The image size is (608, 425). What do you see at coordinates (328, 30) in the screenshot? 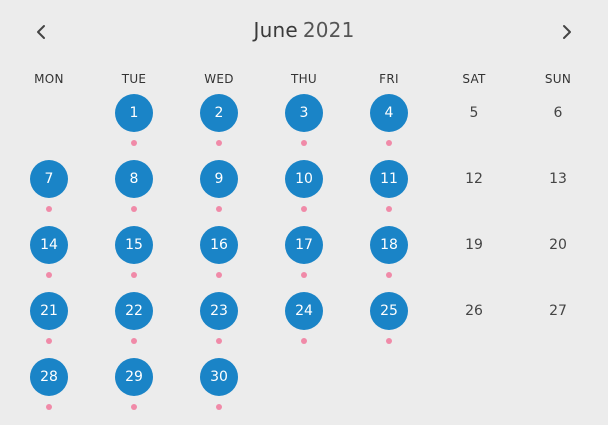
I see `year-label: 2021` at bounding box center [328, 30].